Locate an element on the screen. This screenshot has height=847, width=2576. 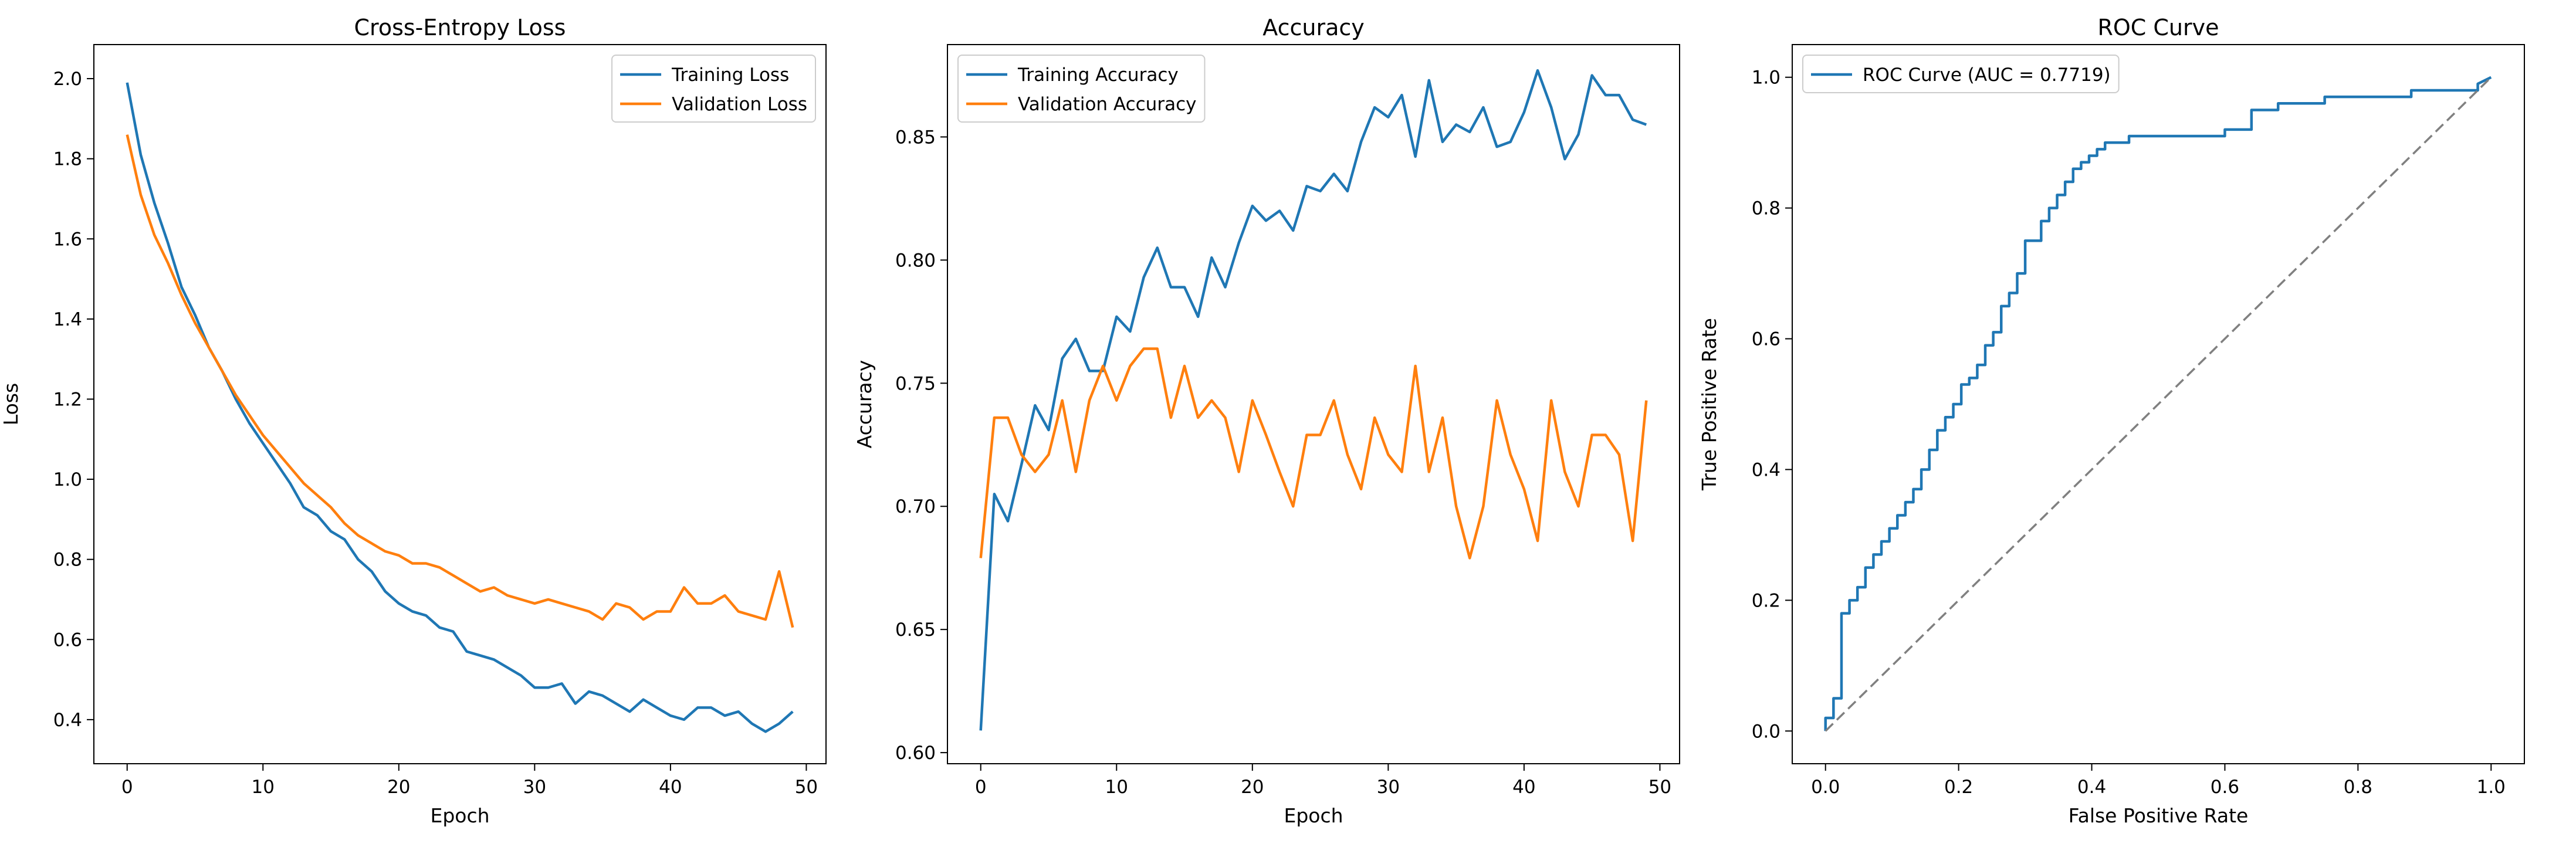
roc-ytick-label: 1.0 is located at coordinates (1766, 78).